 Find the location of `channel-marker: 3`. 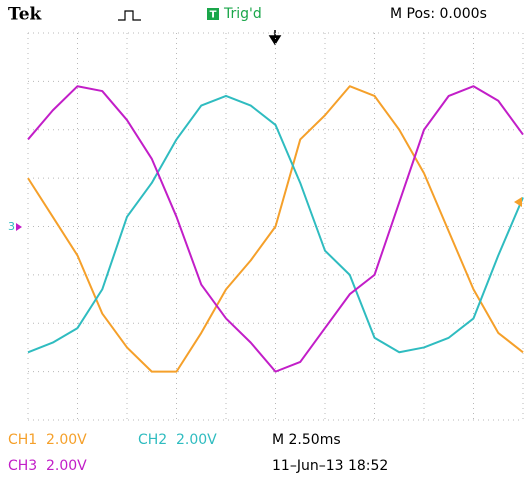

channel-marker: 3 is located at coordinates (11, 226).